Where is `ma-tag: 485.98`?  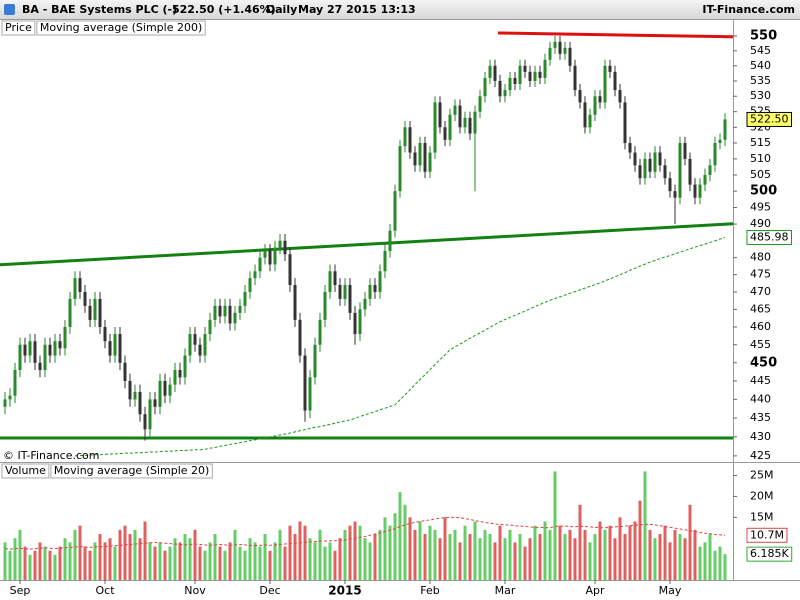
ma-tag: 485.98 is located at coordinates (769, 236).